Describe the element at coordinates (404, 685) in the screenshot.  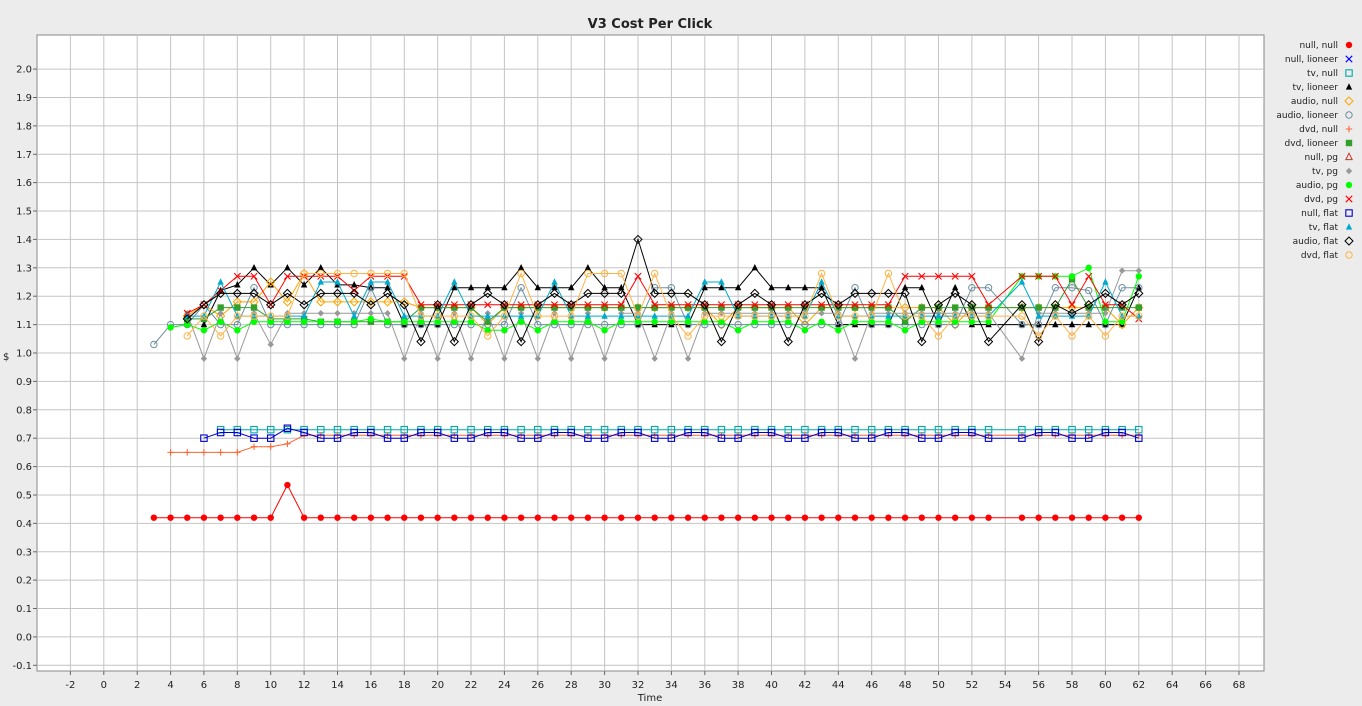
I see `x-tick-label: 18` at that location.